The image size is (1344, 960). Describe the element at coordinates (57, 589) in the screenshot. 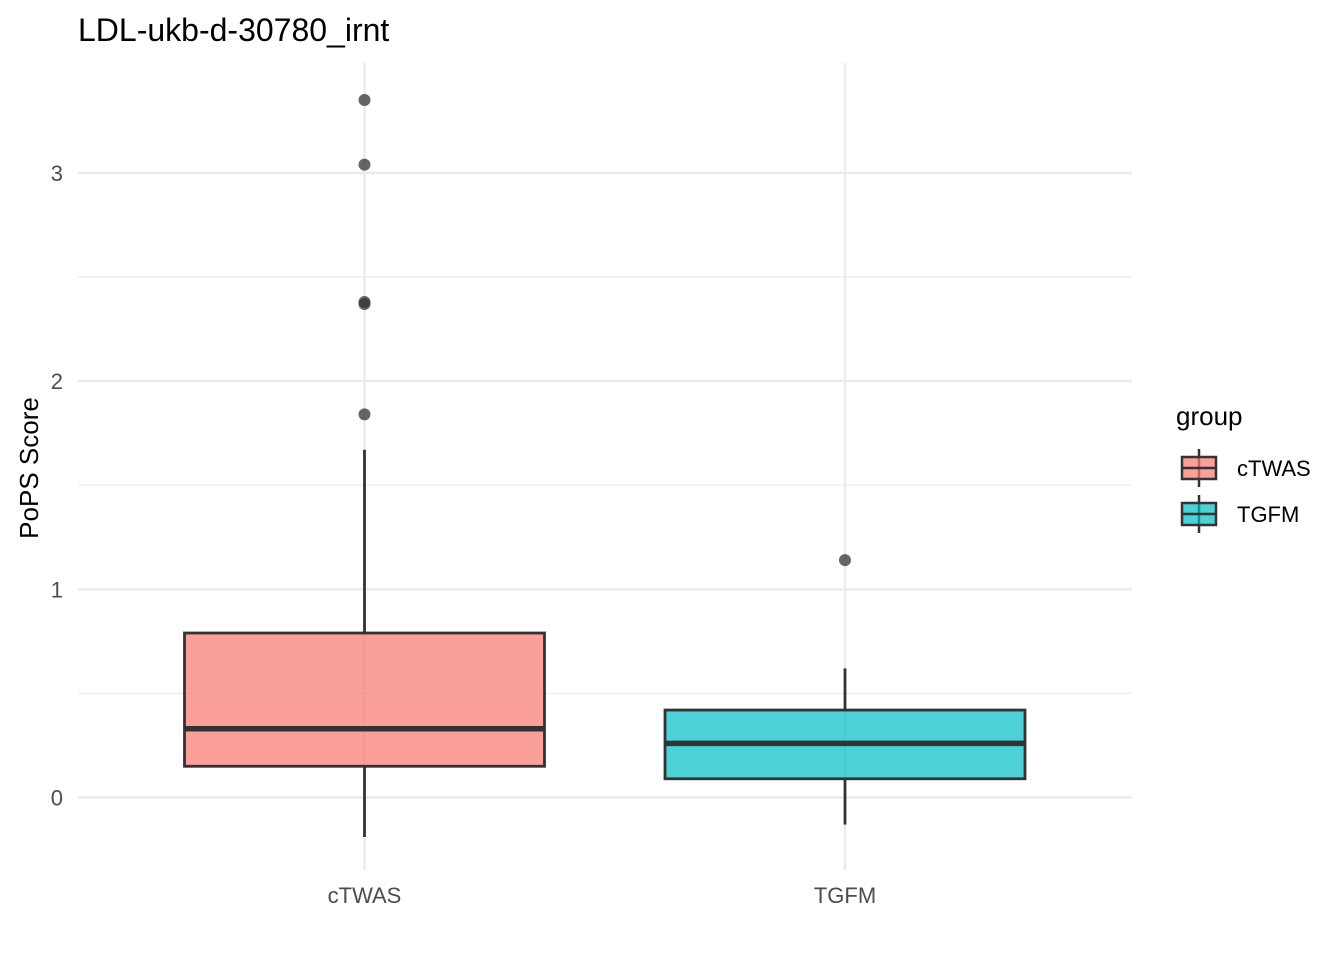

I see `y-tick-label: 1` at that location.